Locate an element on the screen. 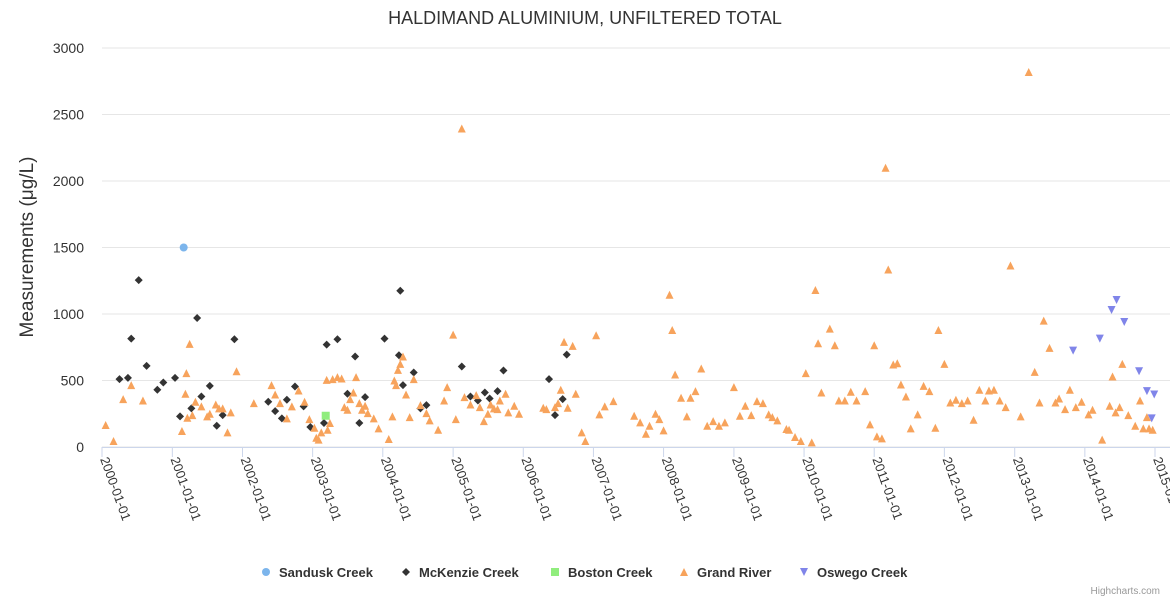  credits: Highcharts.com is located at coordinates (1125, 591).